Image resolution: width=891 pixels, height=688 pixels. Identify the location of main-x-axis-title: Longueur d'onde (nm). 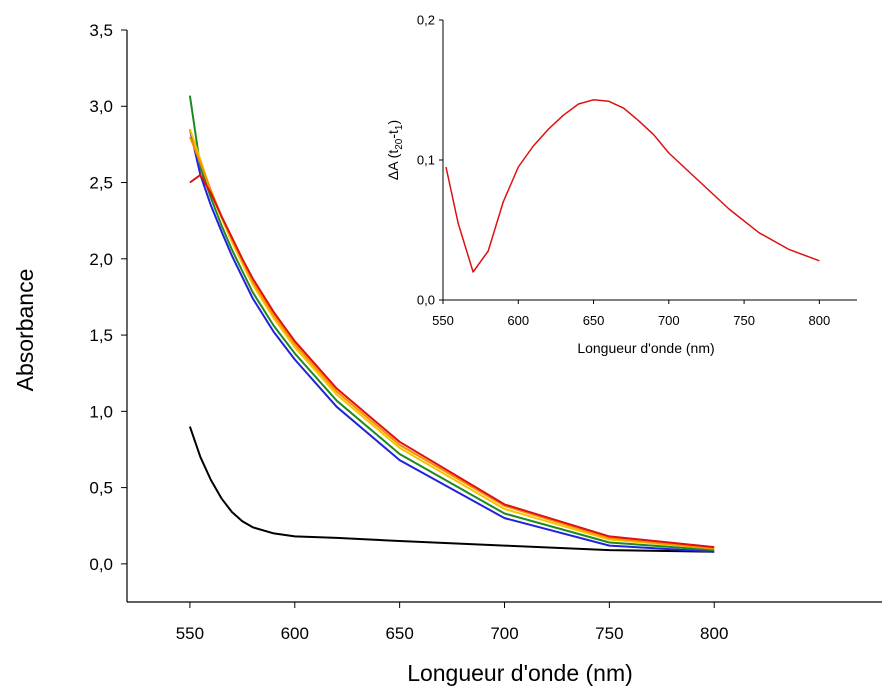
(520, 673).